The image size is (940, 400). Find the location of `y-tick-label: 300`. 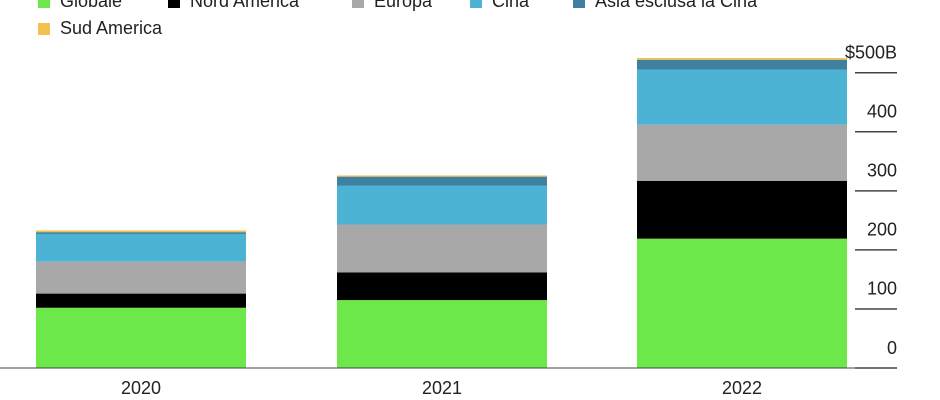

y-tick-label: 300 is located at coordinates (882, 171).